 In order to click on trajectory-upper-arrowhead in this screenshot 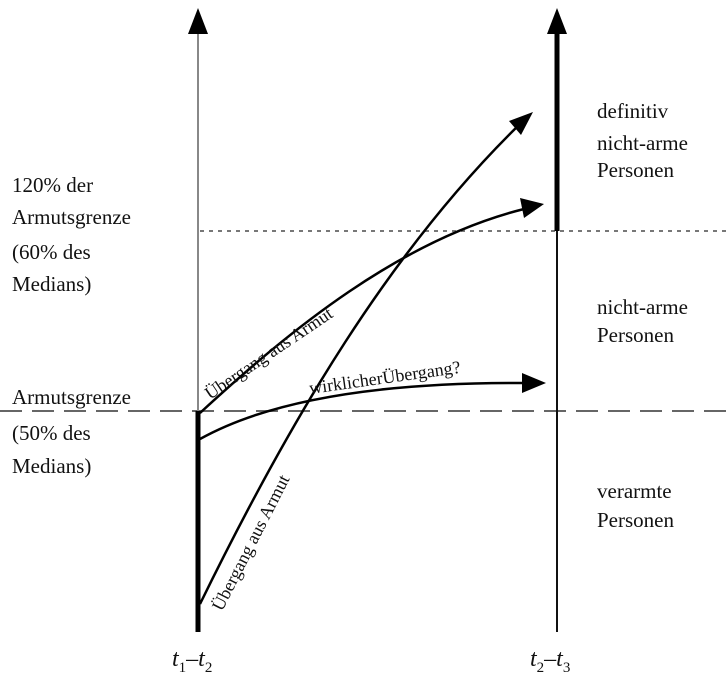, I will do `click(532, 208)`.